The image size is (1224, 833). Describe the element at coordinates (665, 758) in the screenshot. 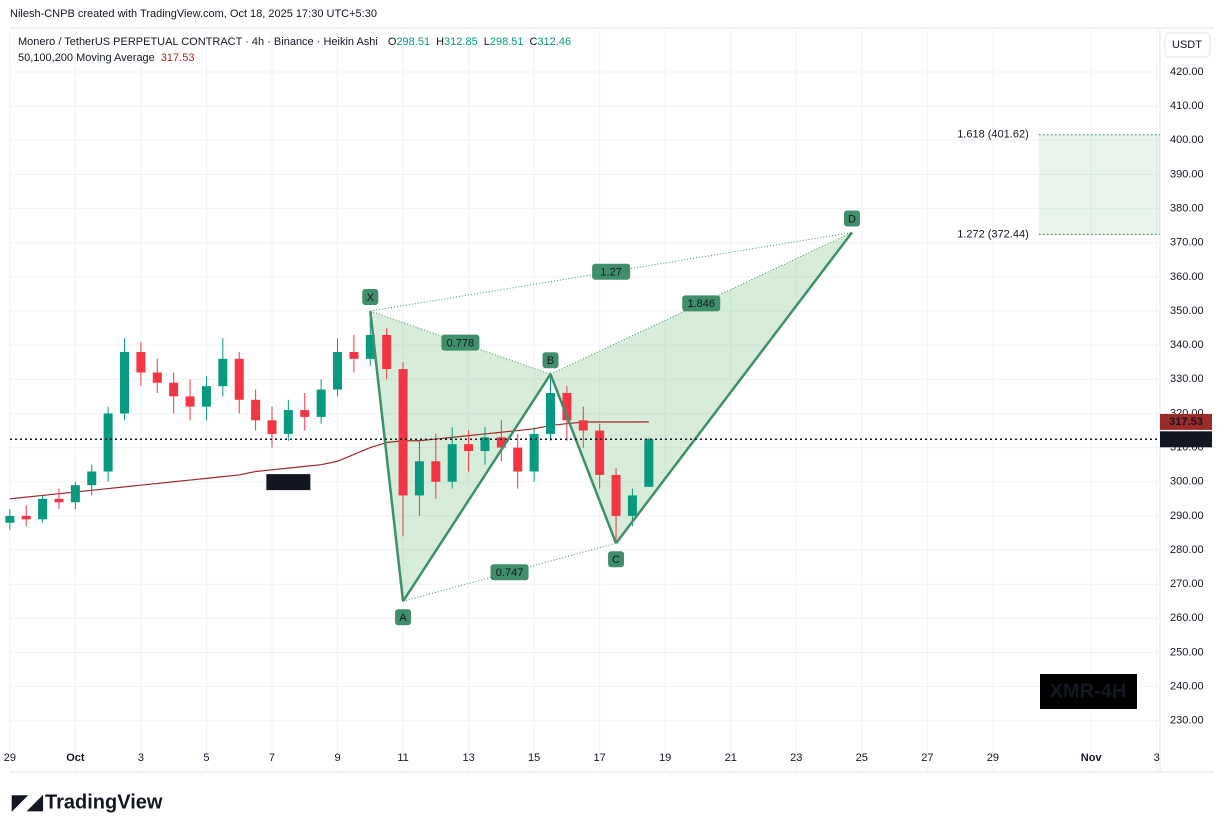

I see `x-tick-label: 19` at that location.